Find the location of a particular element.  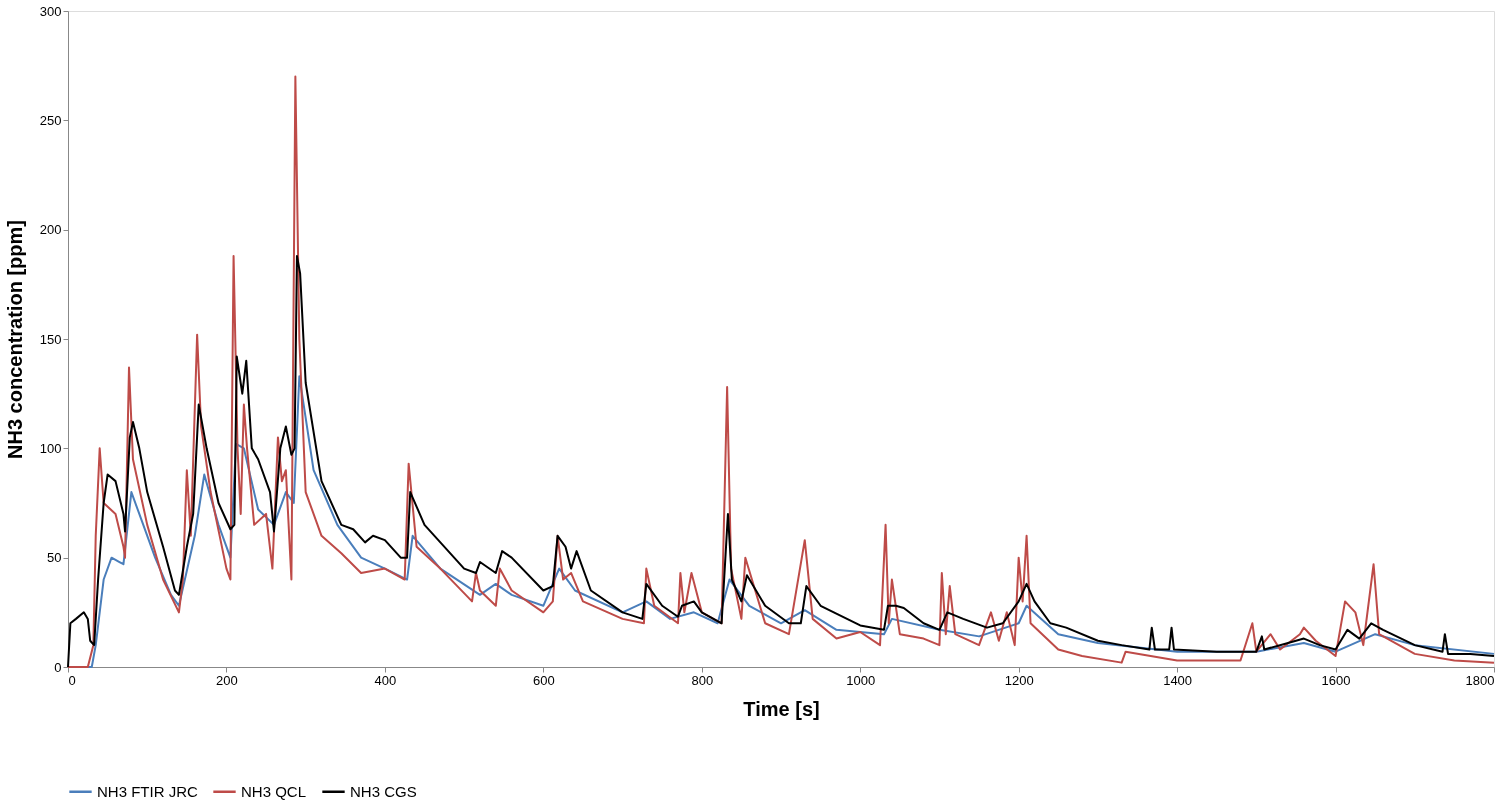

y-tick-label: 300 is located at coordinates (50, 11).